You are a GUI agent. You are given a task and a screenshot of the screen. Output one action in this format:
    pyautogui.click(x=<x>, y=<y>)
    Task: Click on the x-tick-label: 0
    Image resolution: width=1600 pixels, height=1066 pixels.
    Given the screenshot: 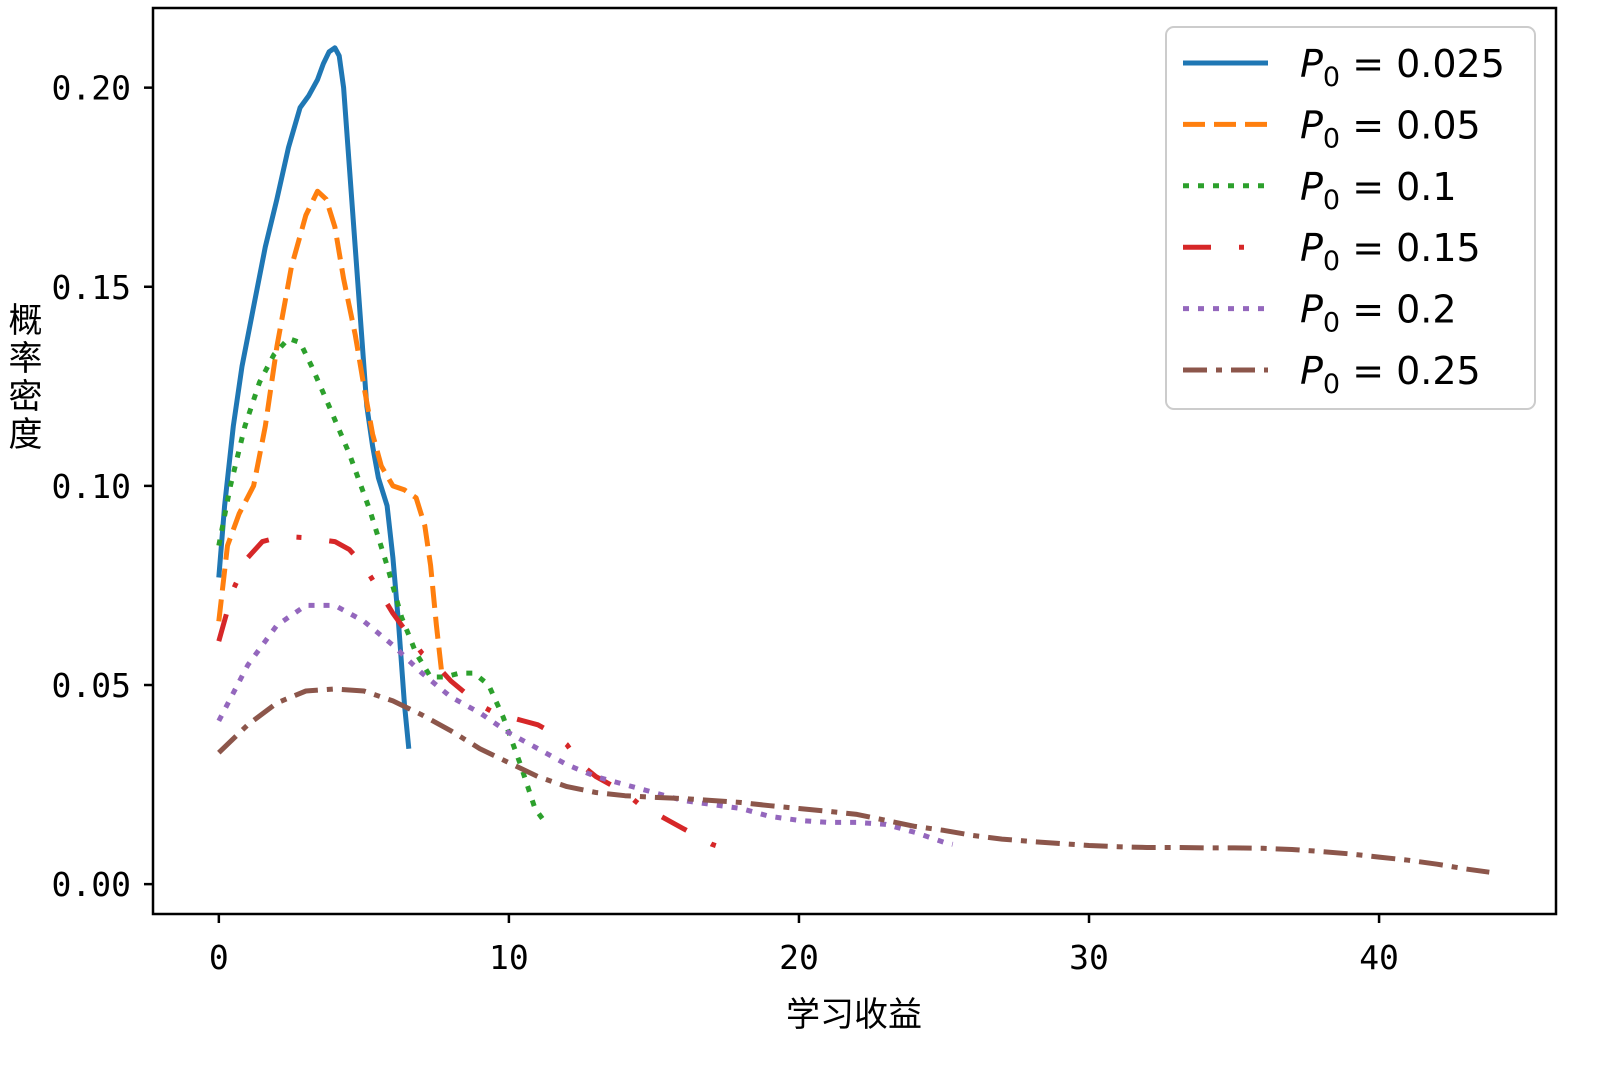 What is the action you would take?
    pyautogui.click(x=219, y=957)
    